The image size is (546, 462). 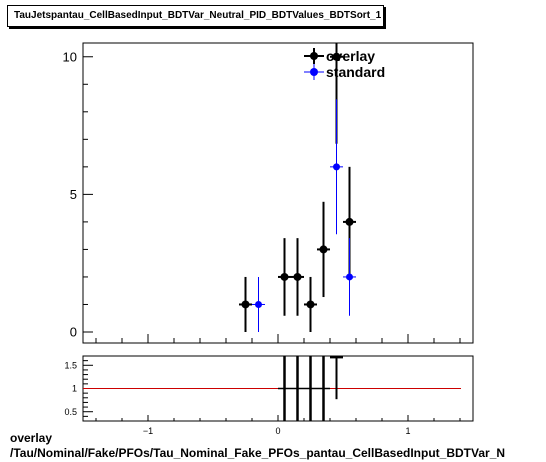 What do you see at coordinates (314, 56) in the screenshot?
I see `legend-marker-overlay` at bounding box center [314, 56].